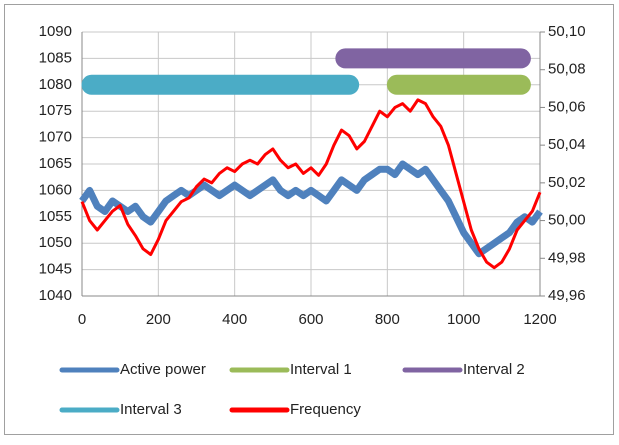 The width and height of the screenshot is (619, 445). I want to click on y2-tick-label: 49,96, so click(567, 295).